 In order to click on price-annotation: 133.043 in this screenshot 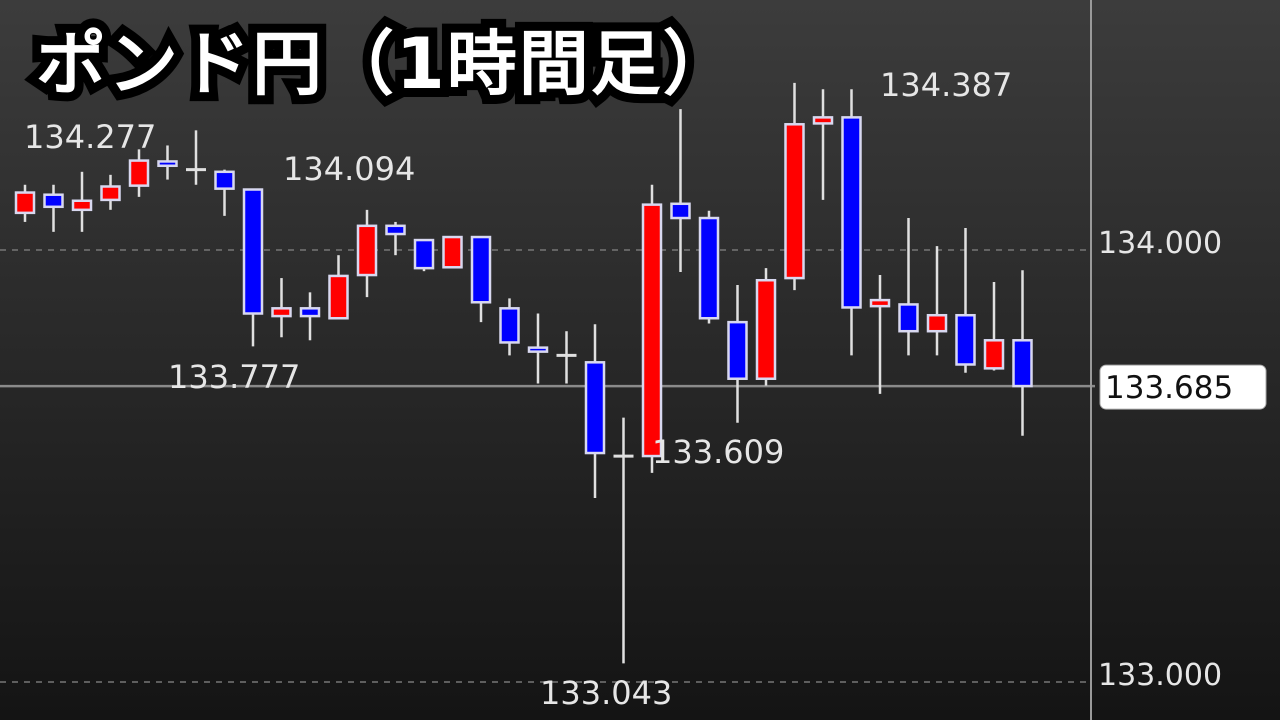, I will do `click(606, 693)`.